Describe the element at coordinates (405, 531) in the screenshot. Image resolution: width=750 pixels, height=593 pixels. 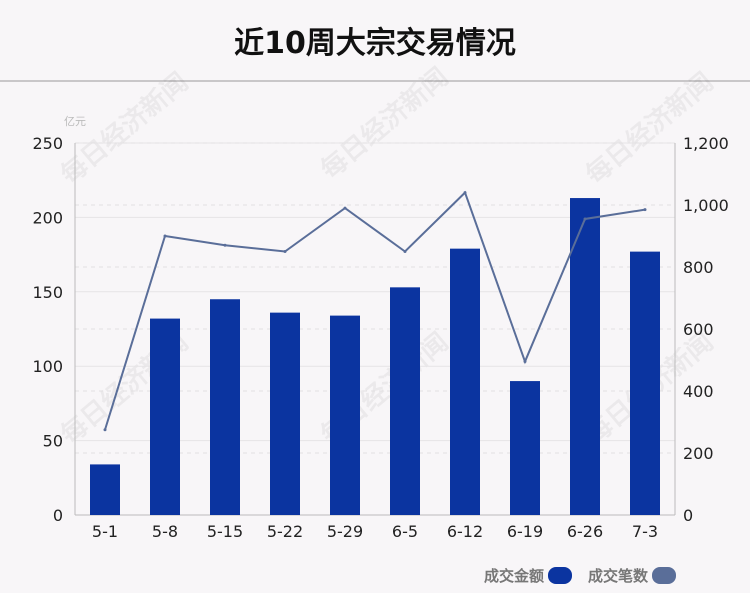
I see `x-tick-6-5: 6-5` at that location.